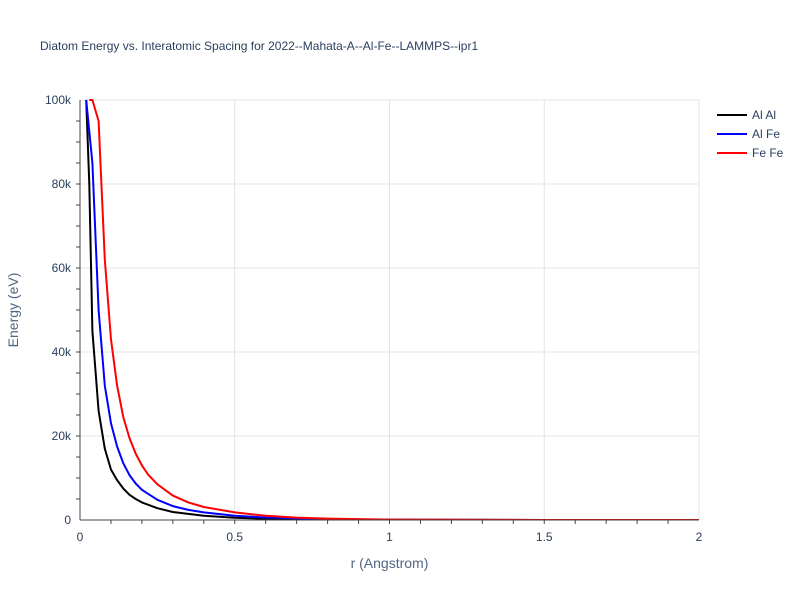  Describe the element at coordinates (80, 537) in the screenshot. I see `x-tick-label: 0` at that location.